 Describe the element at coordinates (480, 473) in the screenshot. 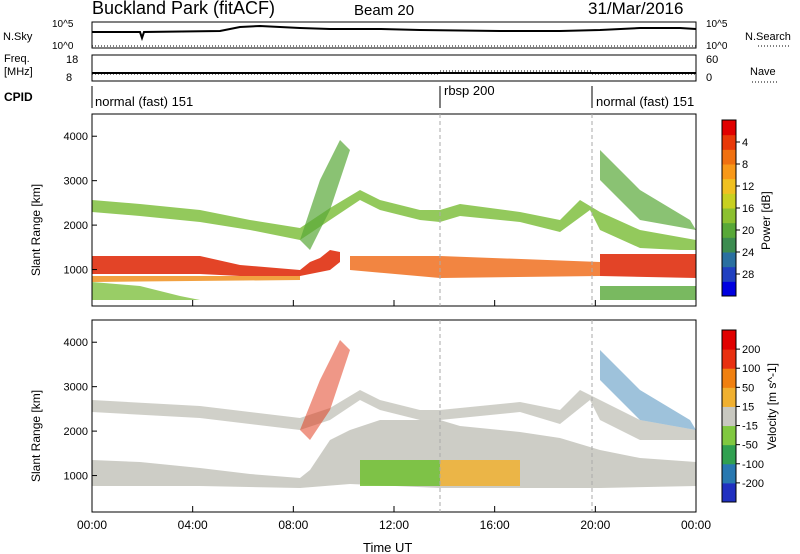

I see `velocity-band-orange` at that location.